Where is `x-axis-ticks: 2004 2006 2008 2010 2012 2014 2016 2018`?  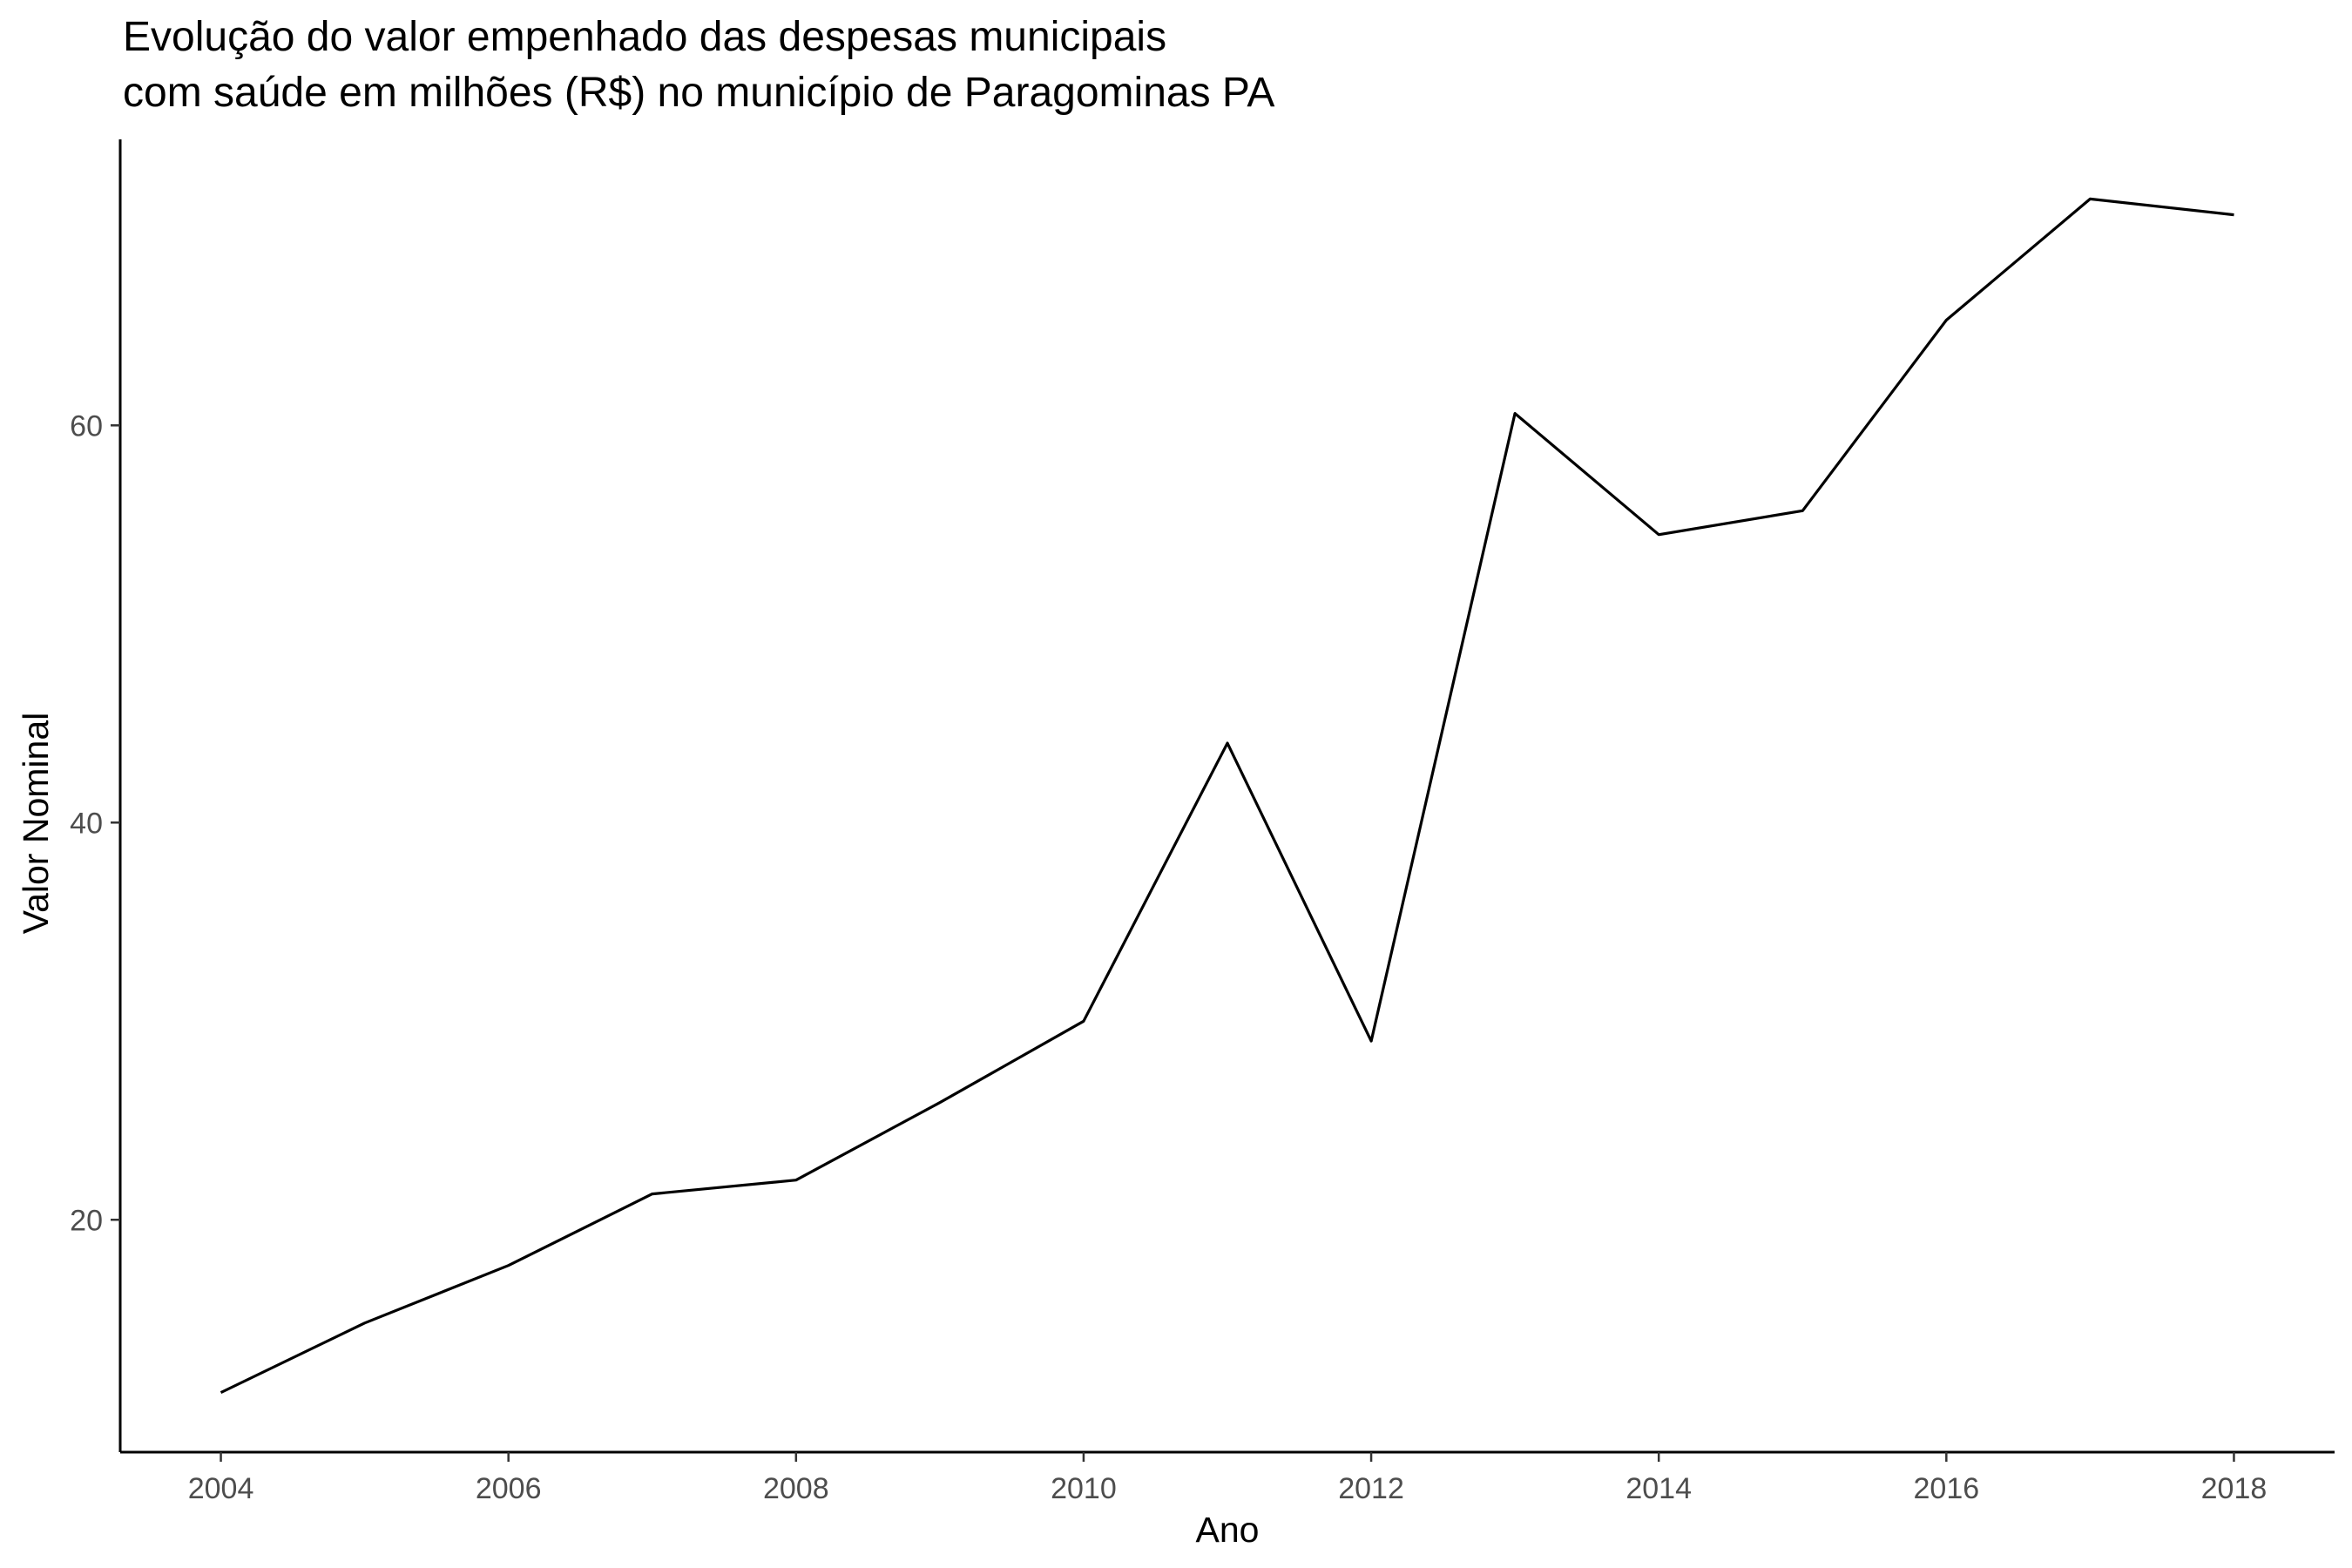
x-axis-ticks: 2004 2006 2008 2010 2012 2014 2016 2018 is located at coordinates (1228, 1478).